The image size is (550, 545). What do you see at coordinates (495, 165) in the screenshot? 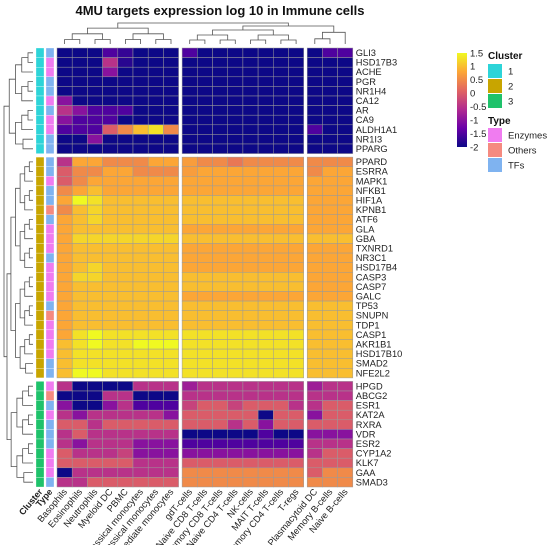
I see `type-legend-swatch` at bounding box center [495, 165].